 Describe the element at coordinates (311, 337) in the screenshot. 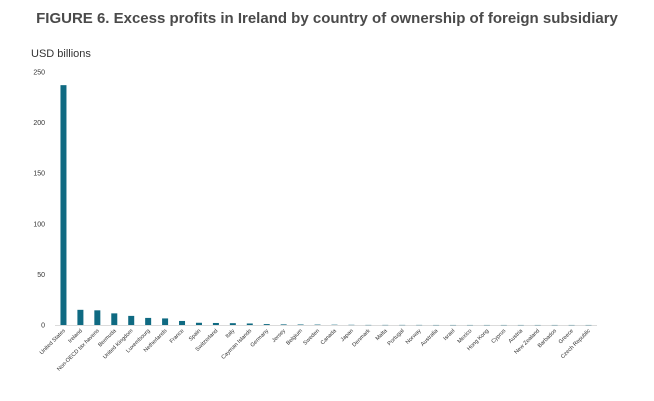

I see `x-tick-label: Sweden` at that location.